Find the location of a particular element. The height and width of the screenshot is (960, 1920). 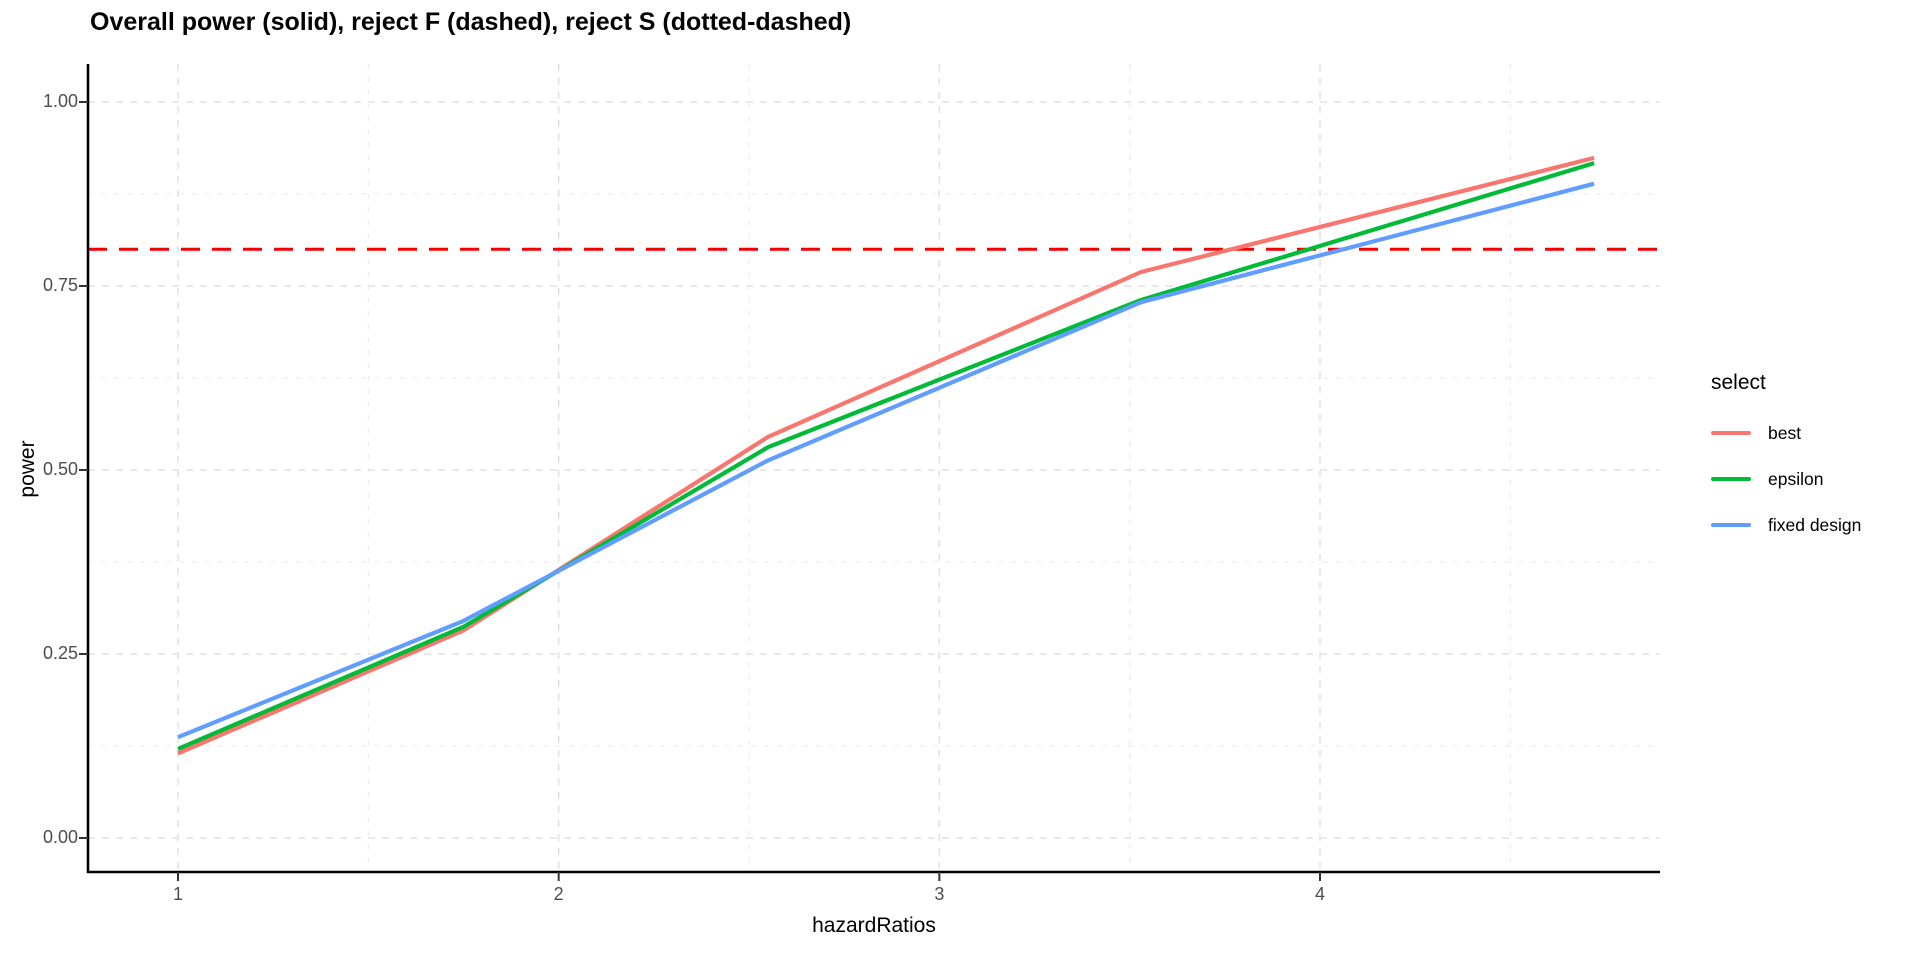

x-tick-label: 4 is located at coordinates (1319, 894).